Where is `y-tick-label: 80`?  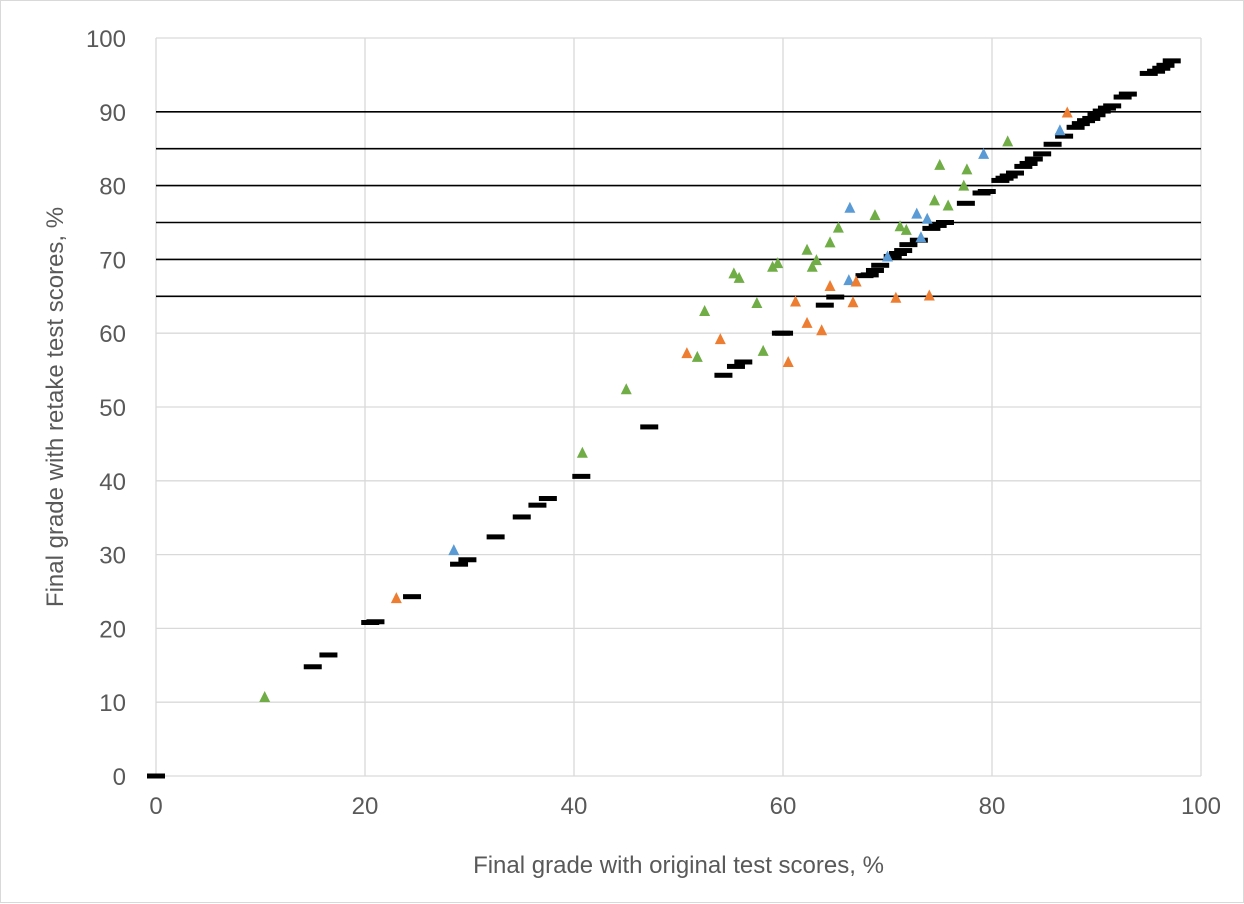 y-tick-label: 80 is located at coordinates (112, 187).